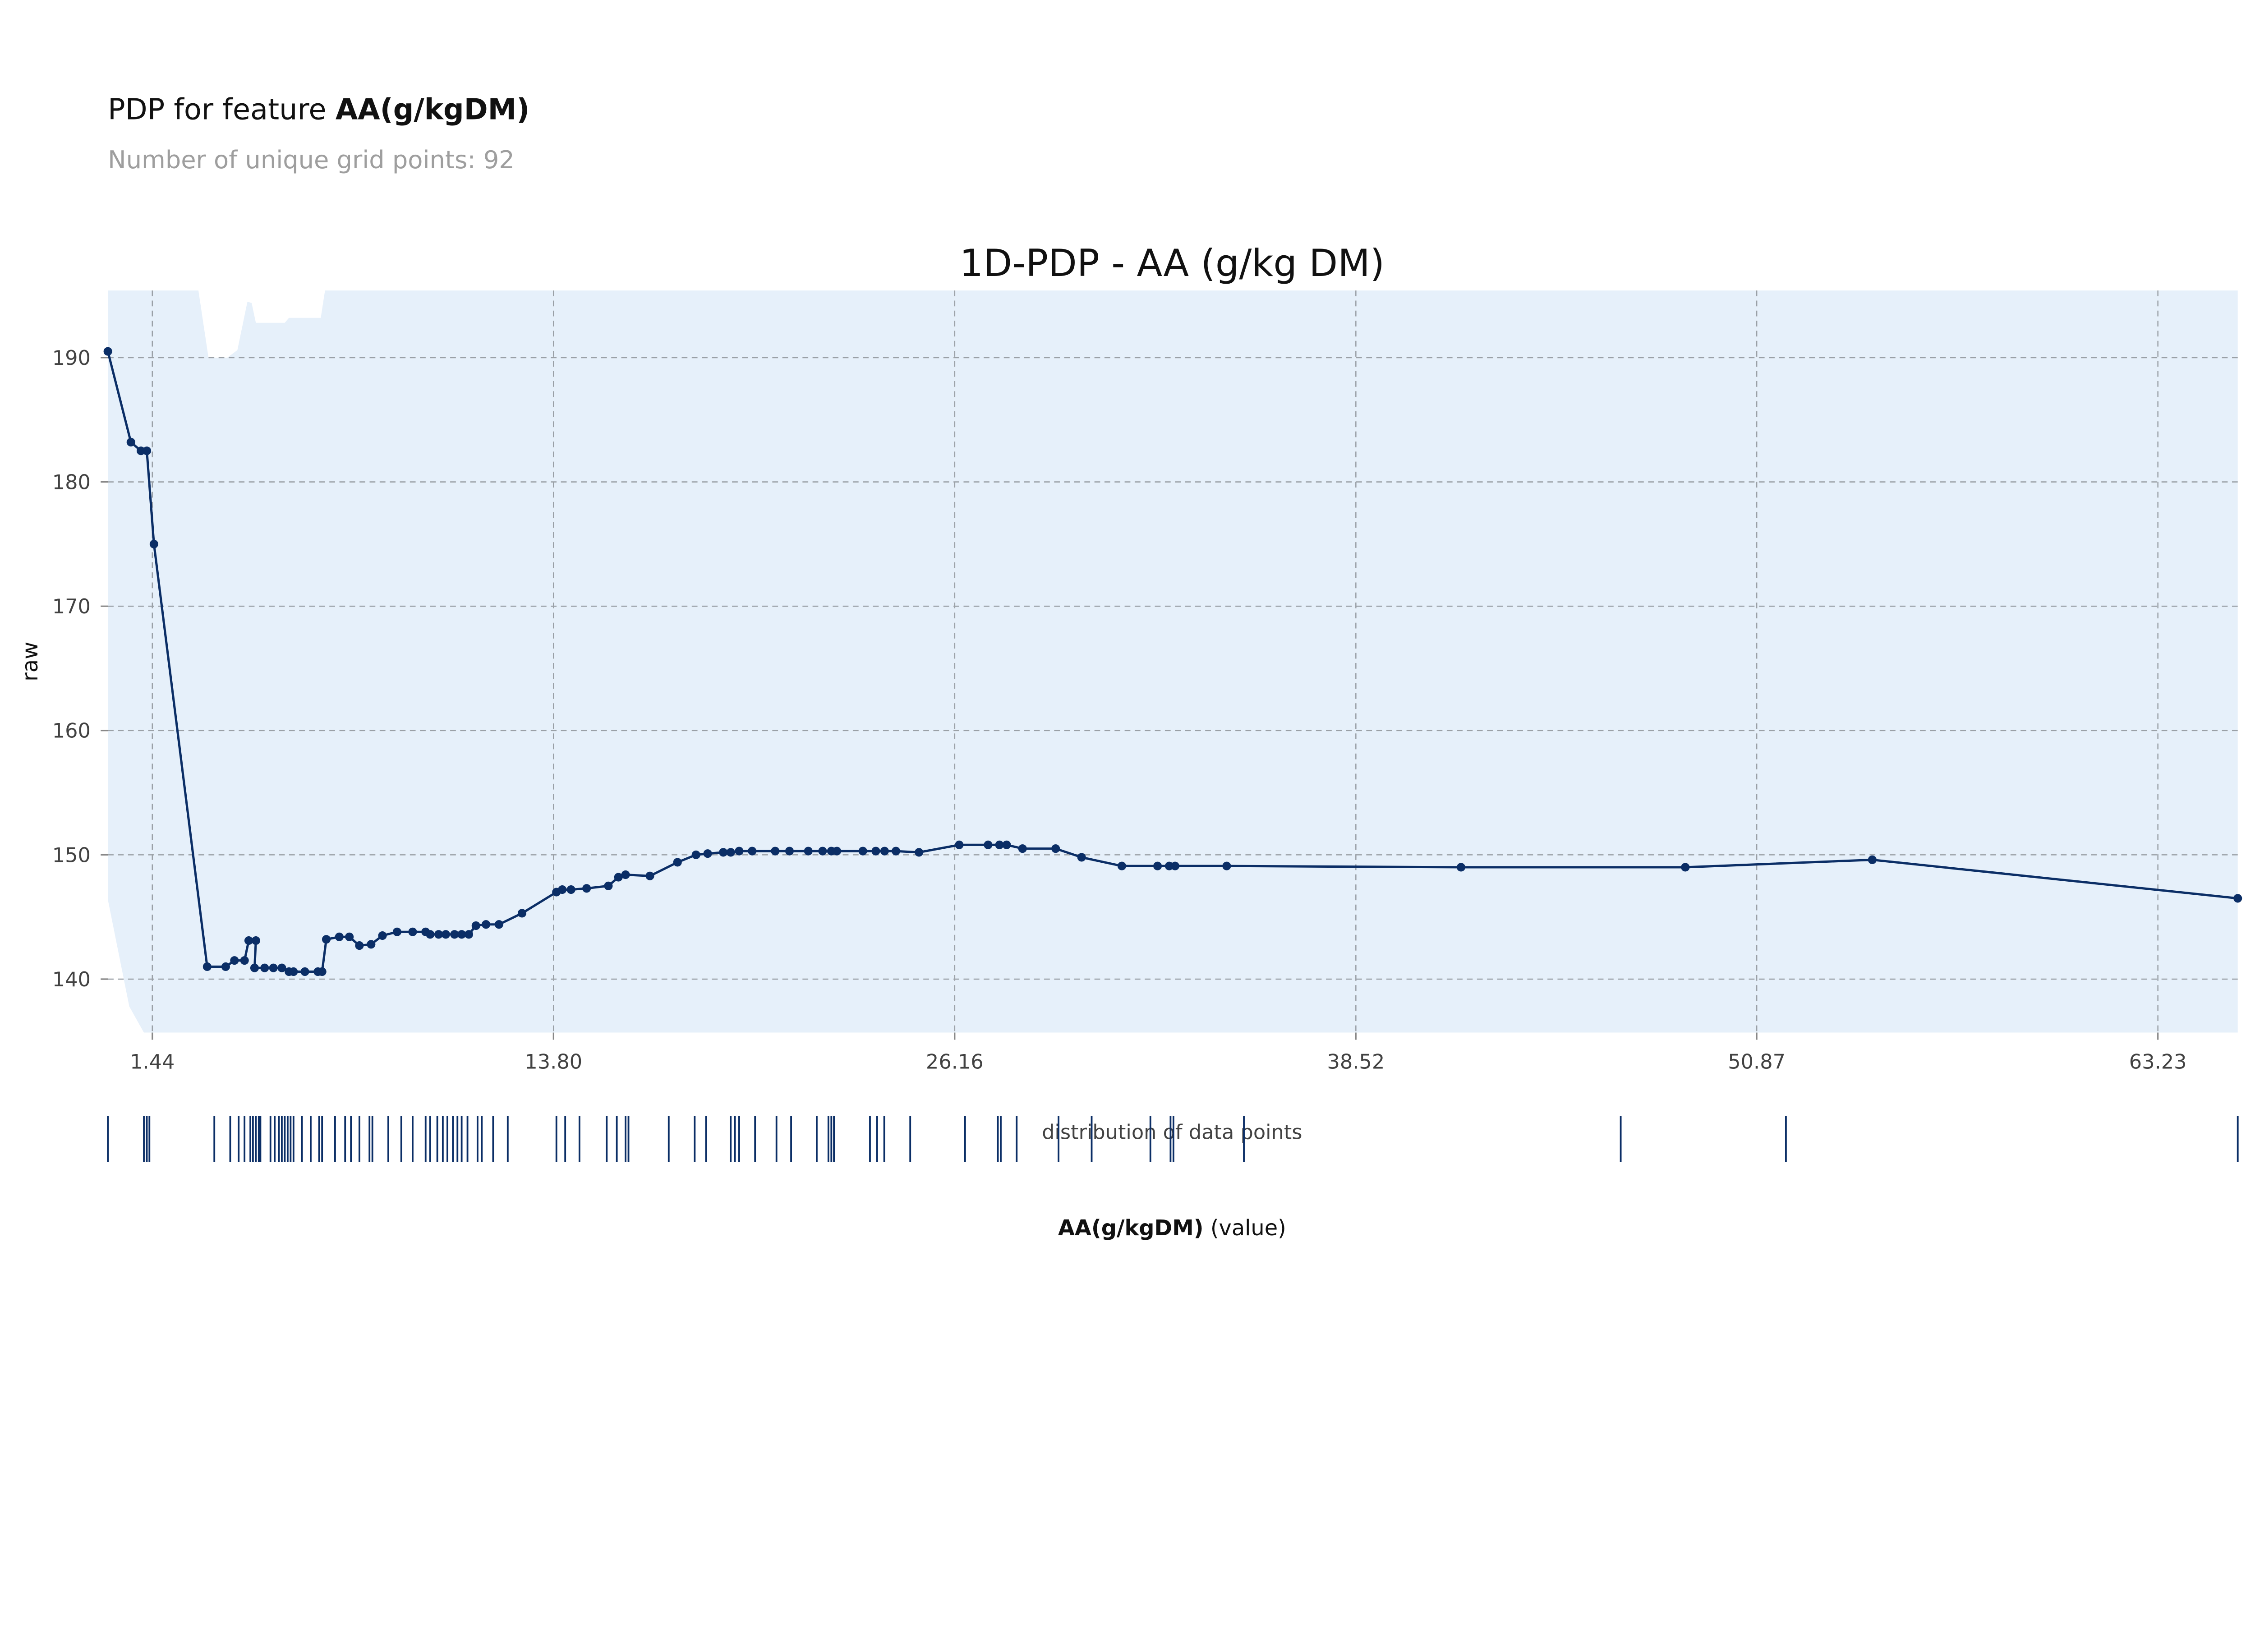  What do you see at coordinates (71, 855) in the screenshot?
I see `y-tick-label: 150` at bounding box center [71, 855].